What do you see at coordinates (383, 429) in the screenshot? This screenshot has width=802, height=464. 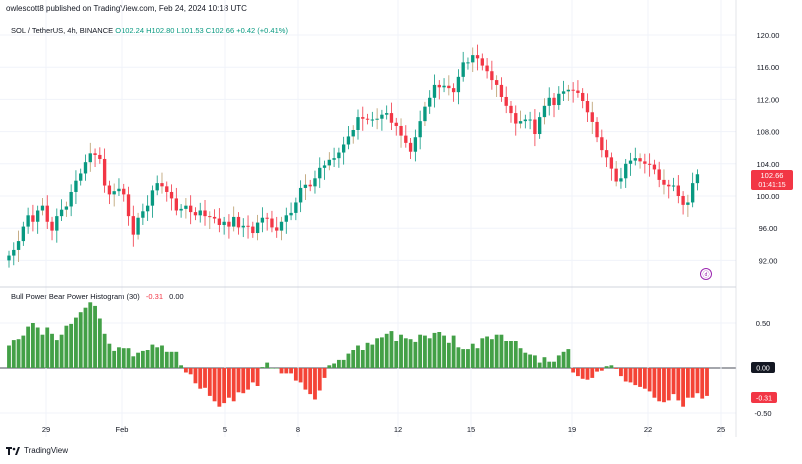 I see `time-axis: 29 Feb 5 8 12 15 19 22 25` at bounding box center [383, 429].